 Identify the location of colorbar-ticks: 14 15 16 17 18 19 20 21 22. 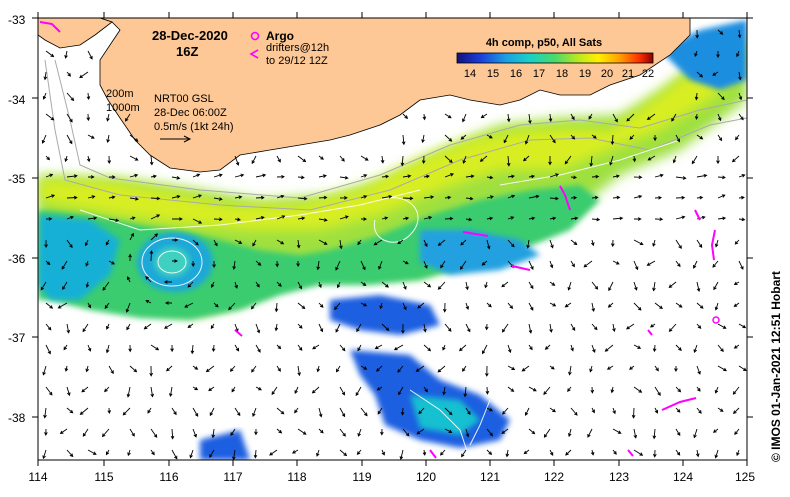
(559, 74).